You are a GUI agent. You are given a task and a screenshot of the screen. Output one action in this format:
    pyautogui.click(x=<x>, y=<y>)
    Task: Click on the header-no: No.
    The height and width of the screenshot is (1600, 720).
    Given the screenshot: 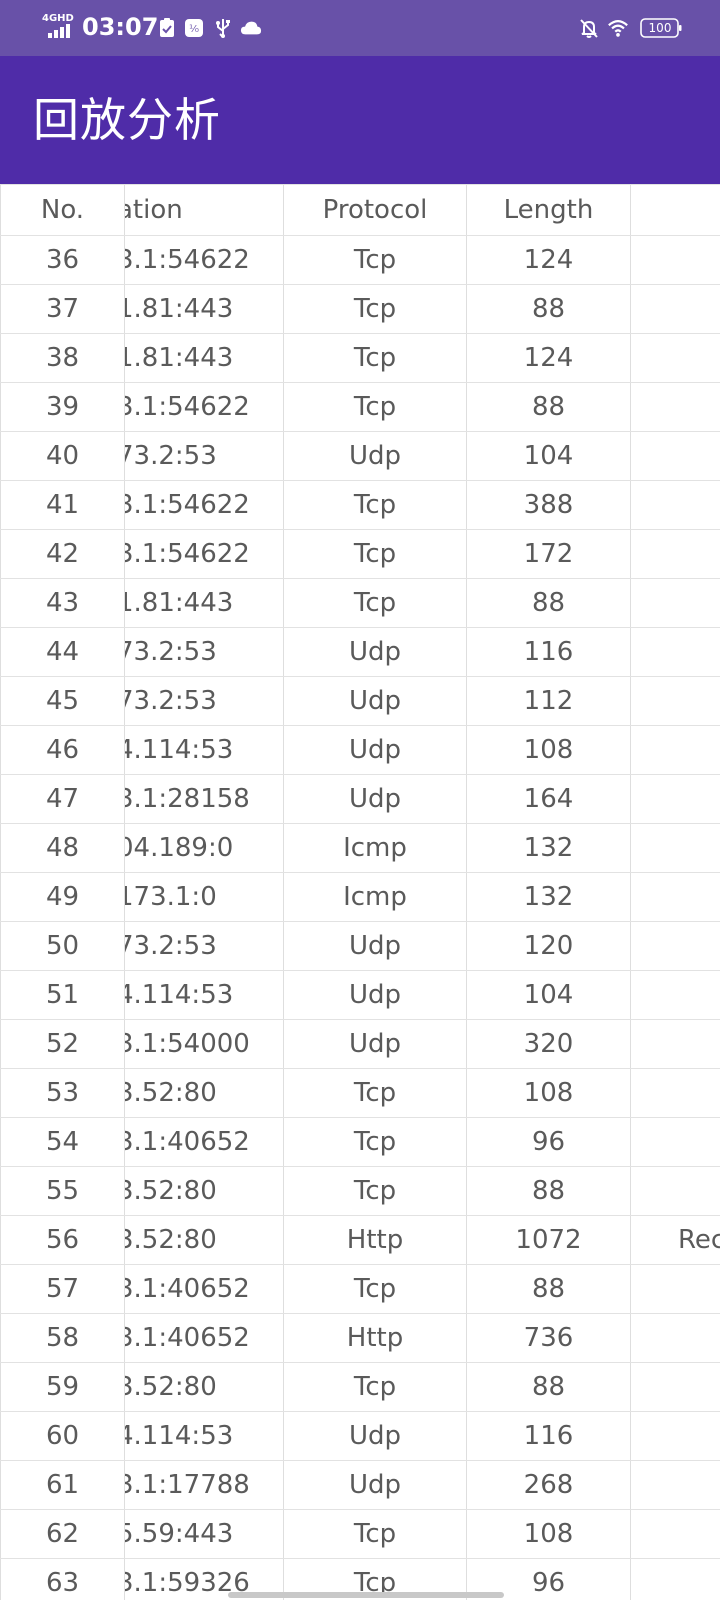 What is the action you would take?
    pyautogui.click(x=62, y=210)
    